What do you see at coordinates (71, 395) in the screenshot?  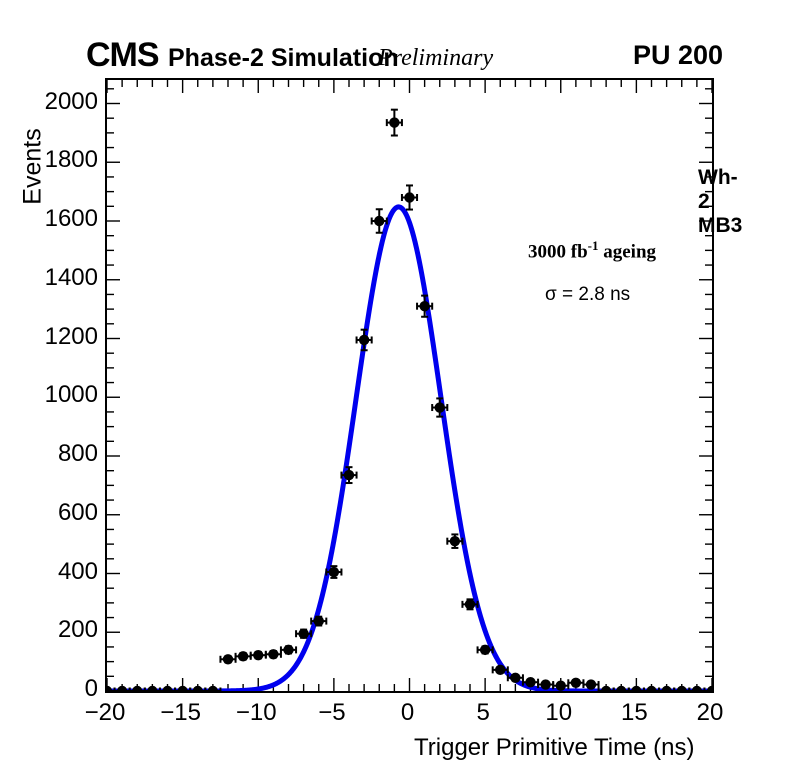 I see `y-tick-label: 1000` at bounding box center [71, 395].